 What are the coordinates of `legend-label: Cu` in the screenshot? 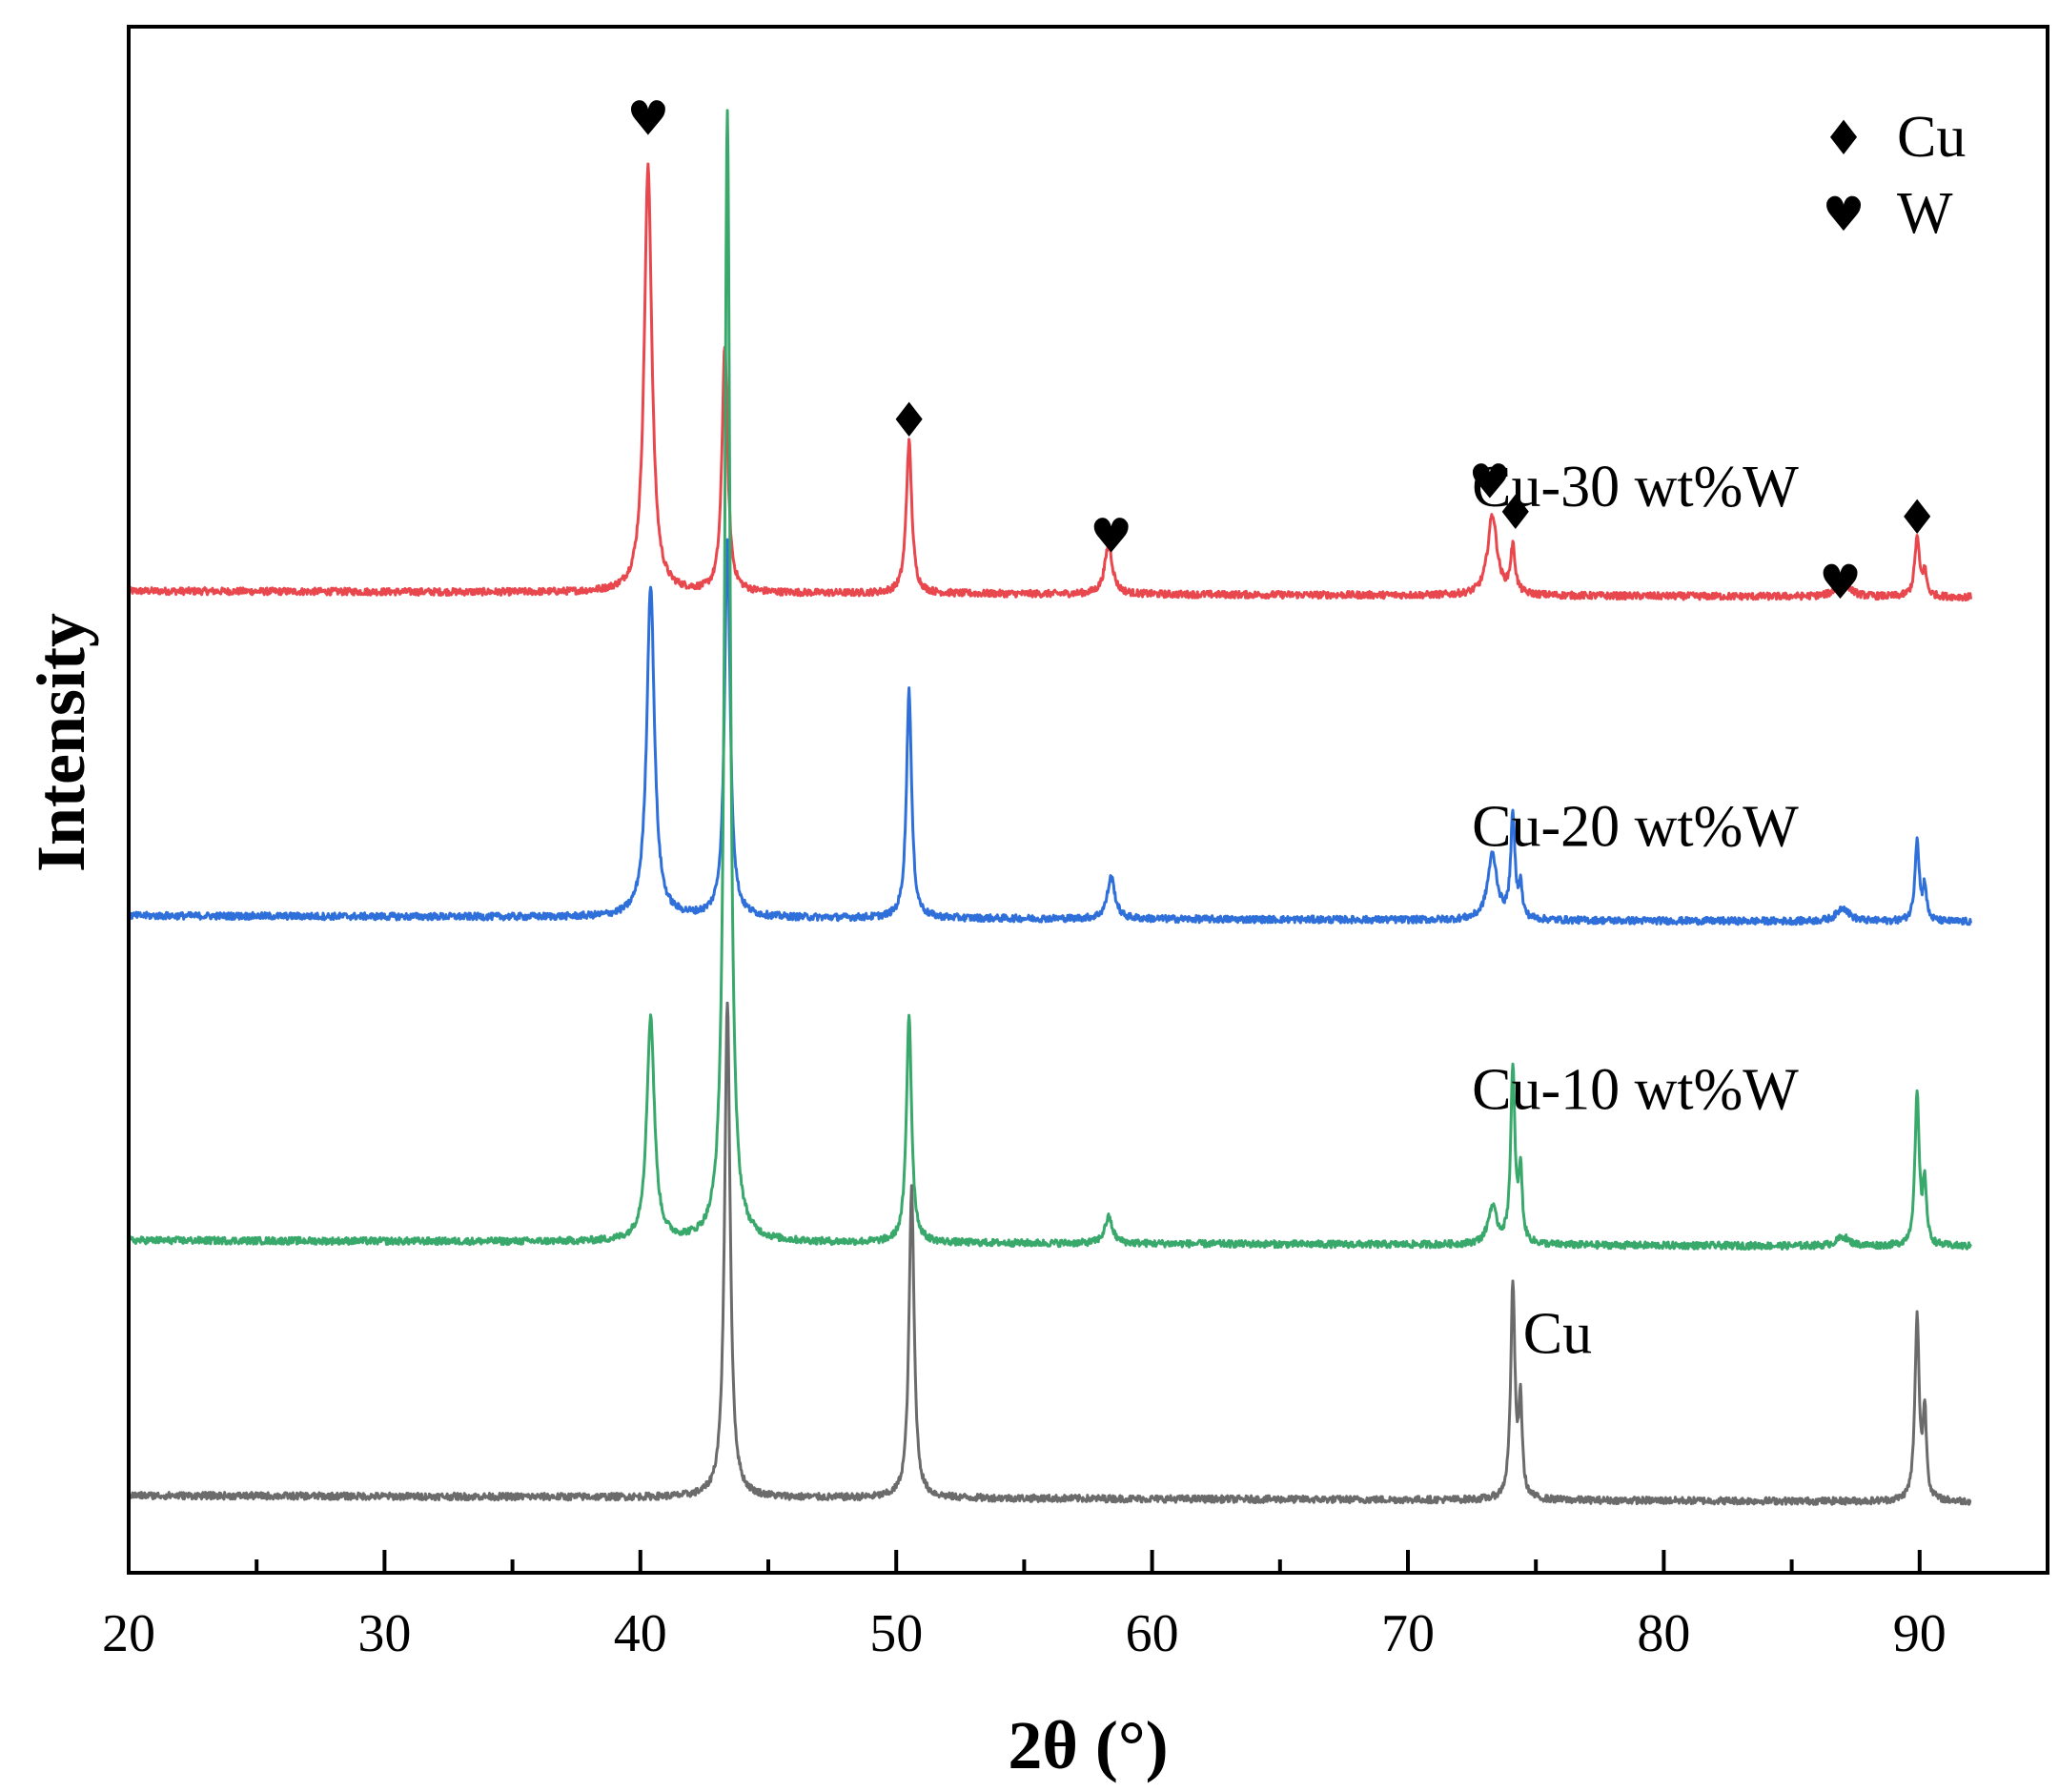 It's located at (1931, 137).